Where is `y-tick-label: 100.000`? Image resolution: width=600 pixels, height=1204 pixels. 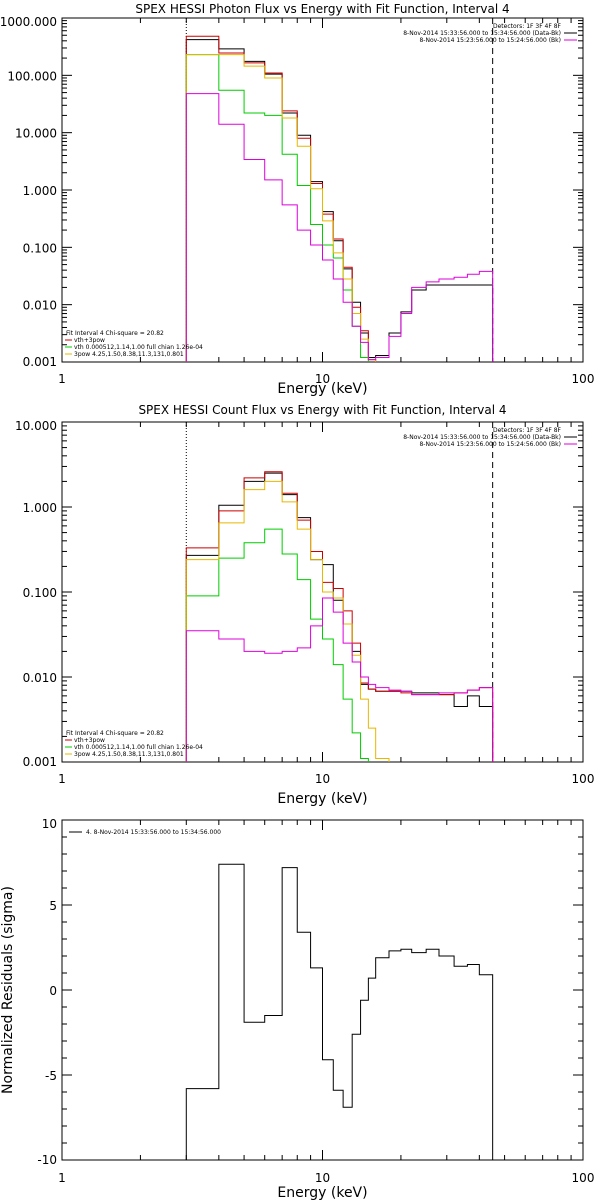 y-tick-label: 100.000 is located at coordinates (32, 76).